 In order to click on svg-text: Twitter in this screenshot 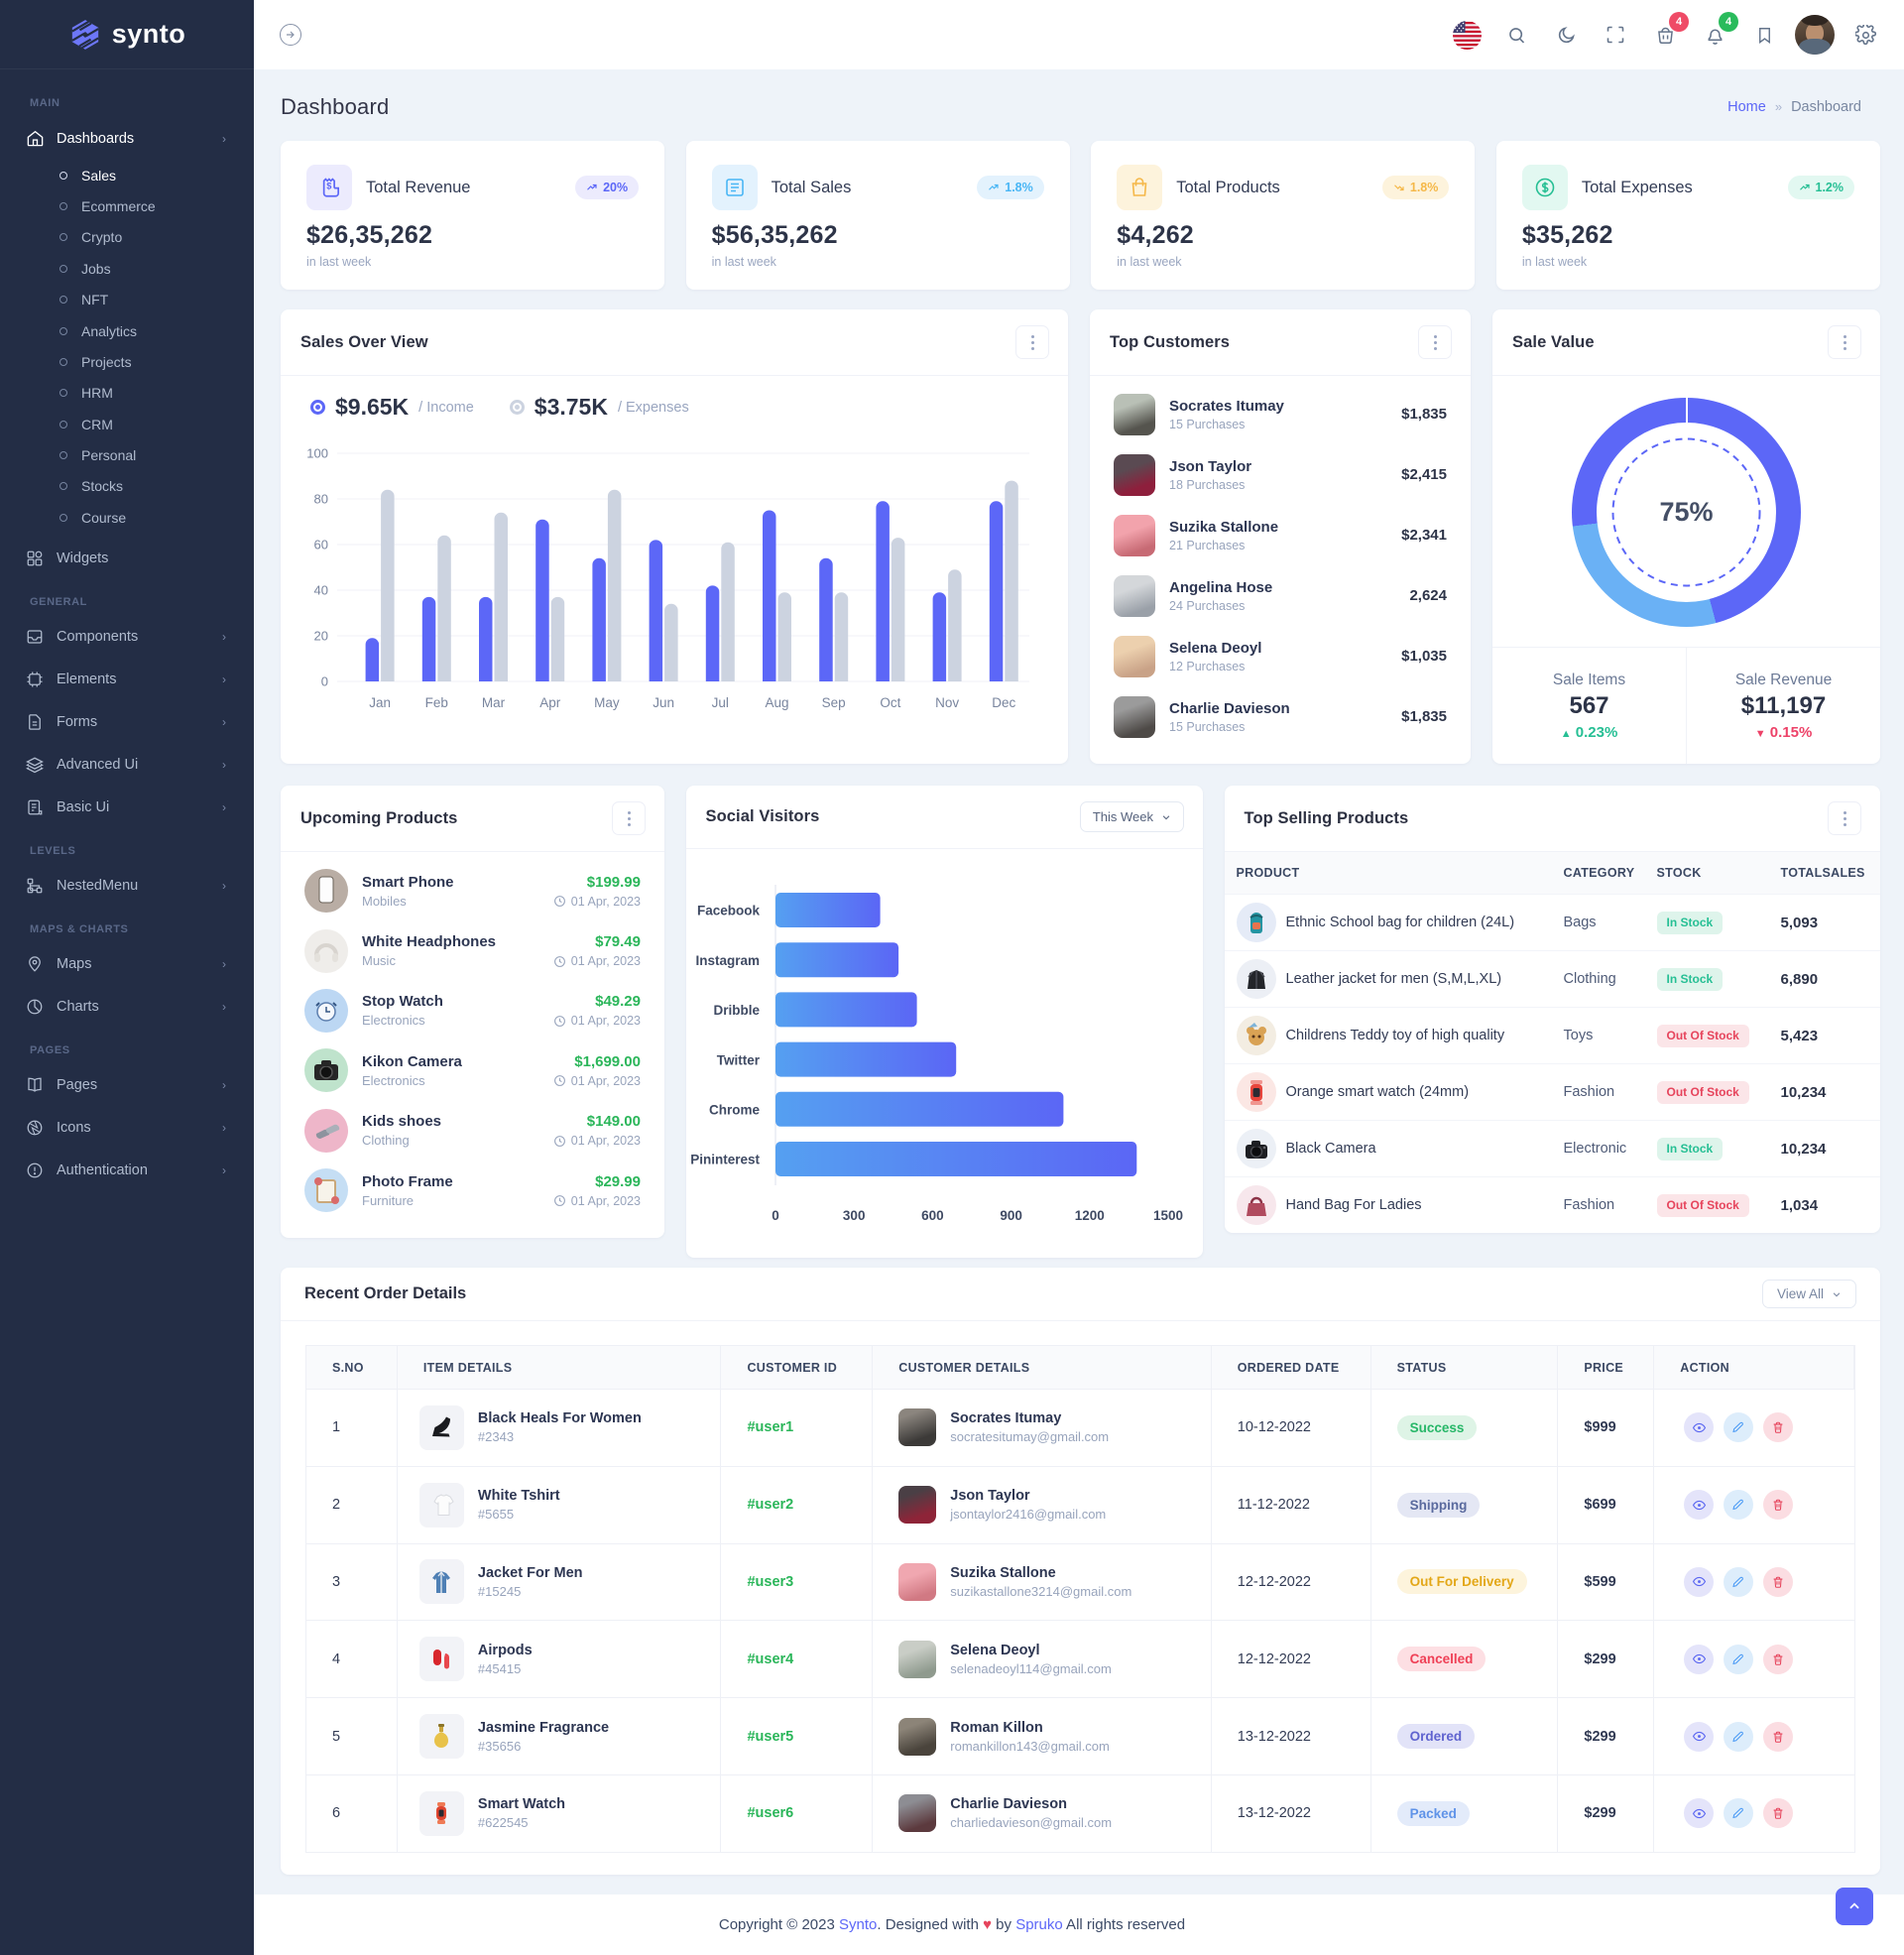, I will do `click(738, 1059)`.